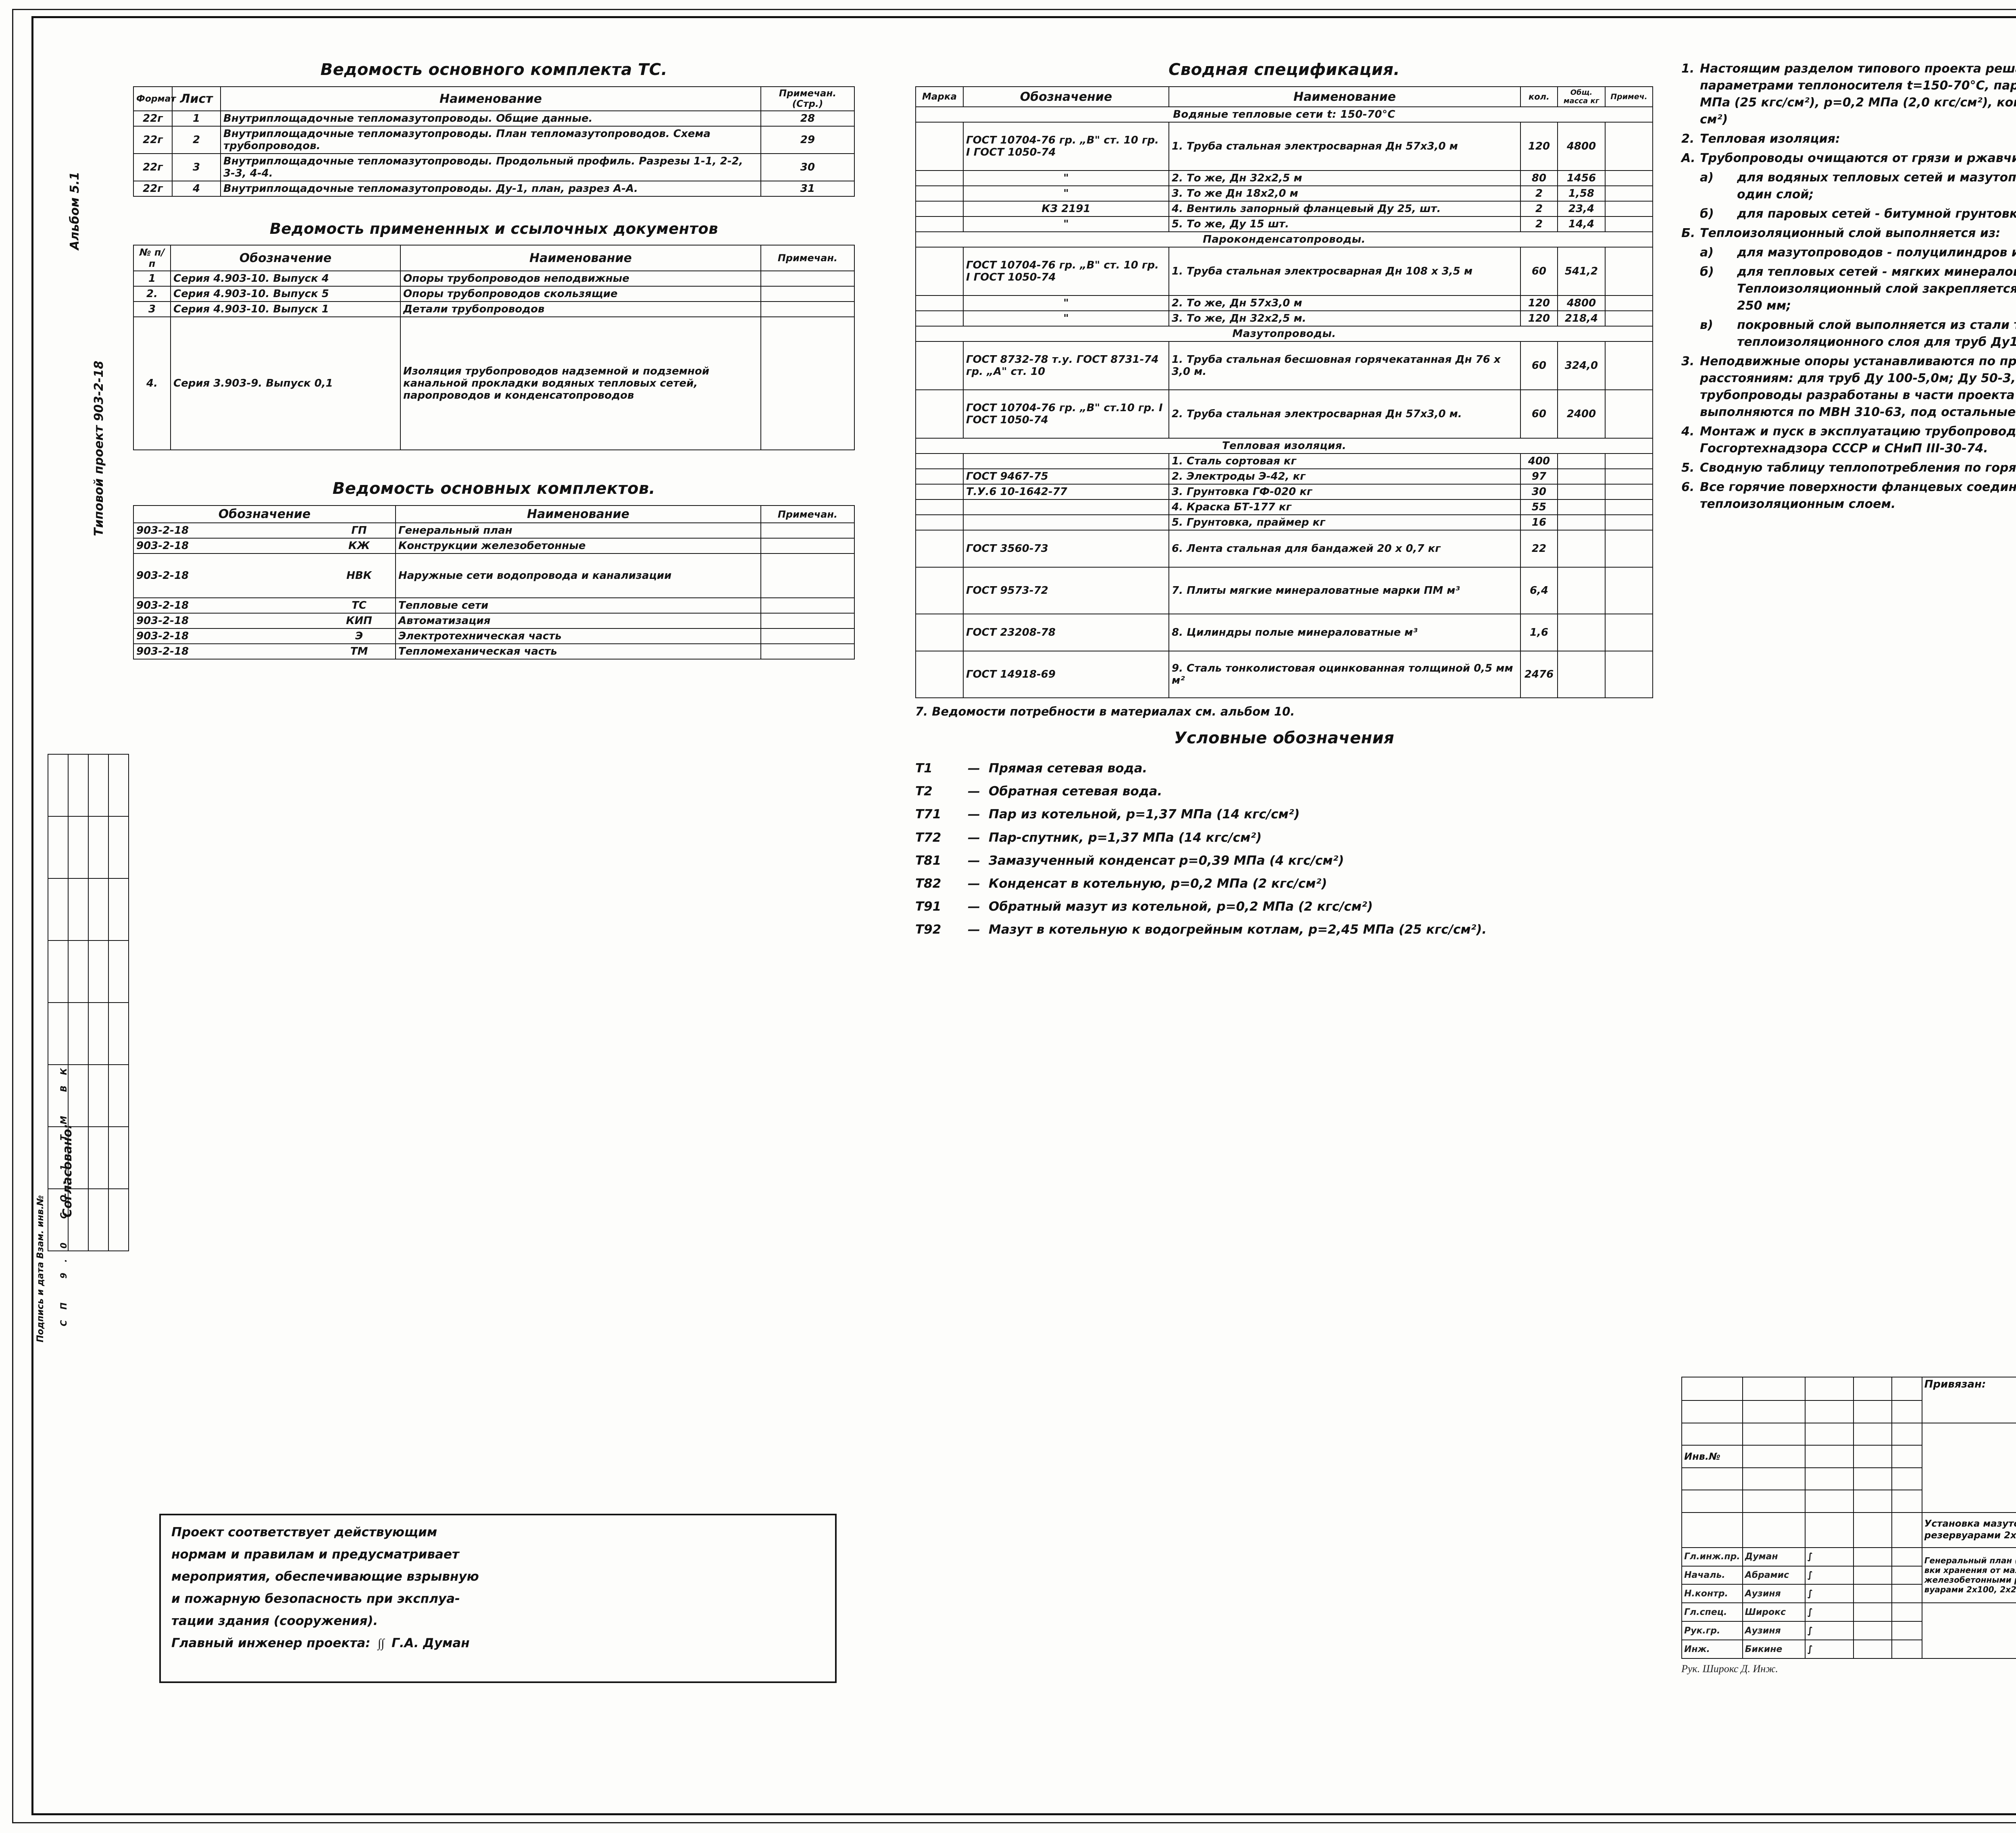  Describe the element at coordinates (381, 1643) in the screenshot. I see `signature-mark: ∫∫` at that location.